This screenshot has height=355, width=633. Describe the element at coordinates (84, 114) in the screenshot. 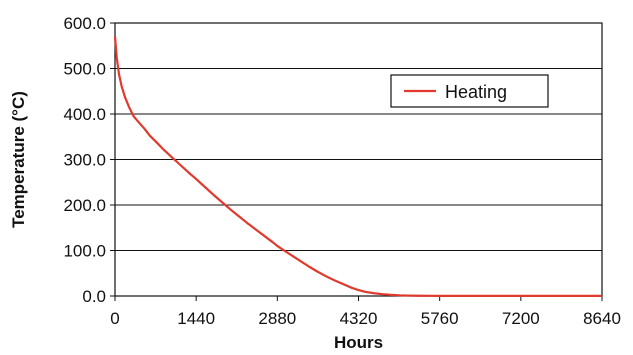

I see `y-tick-label: 400.0` at that location.